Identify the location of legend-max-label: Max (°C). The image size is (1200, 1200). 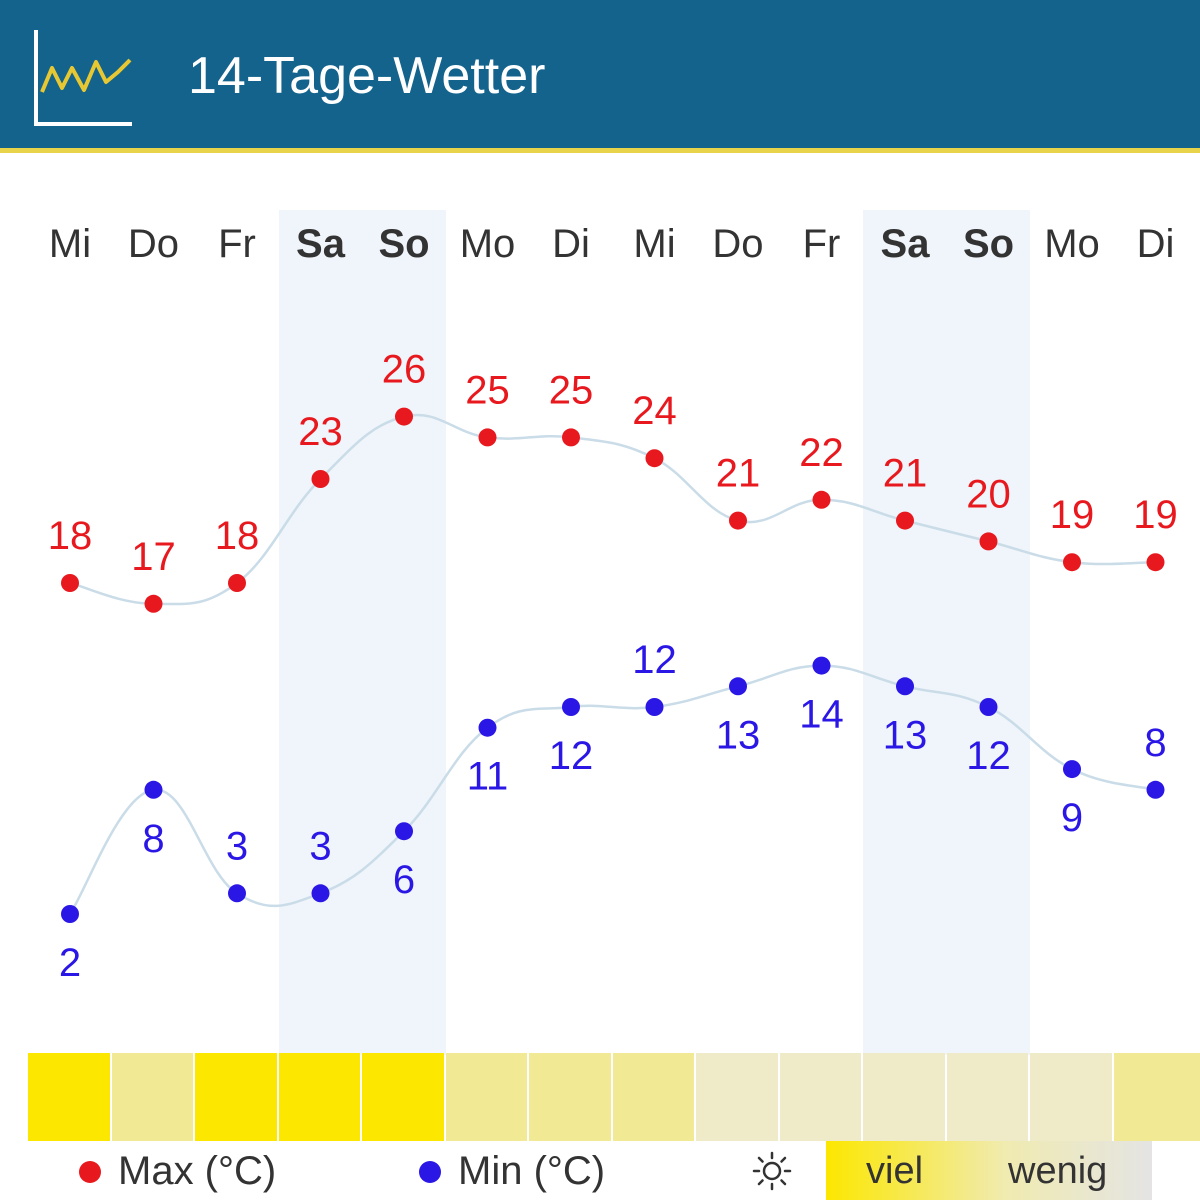
(197, 1171).